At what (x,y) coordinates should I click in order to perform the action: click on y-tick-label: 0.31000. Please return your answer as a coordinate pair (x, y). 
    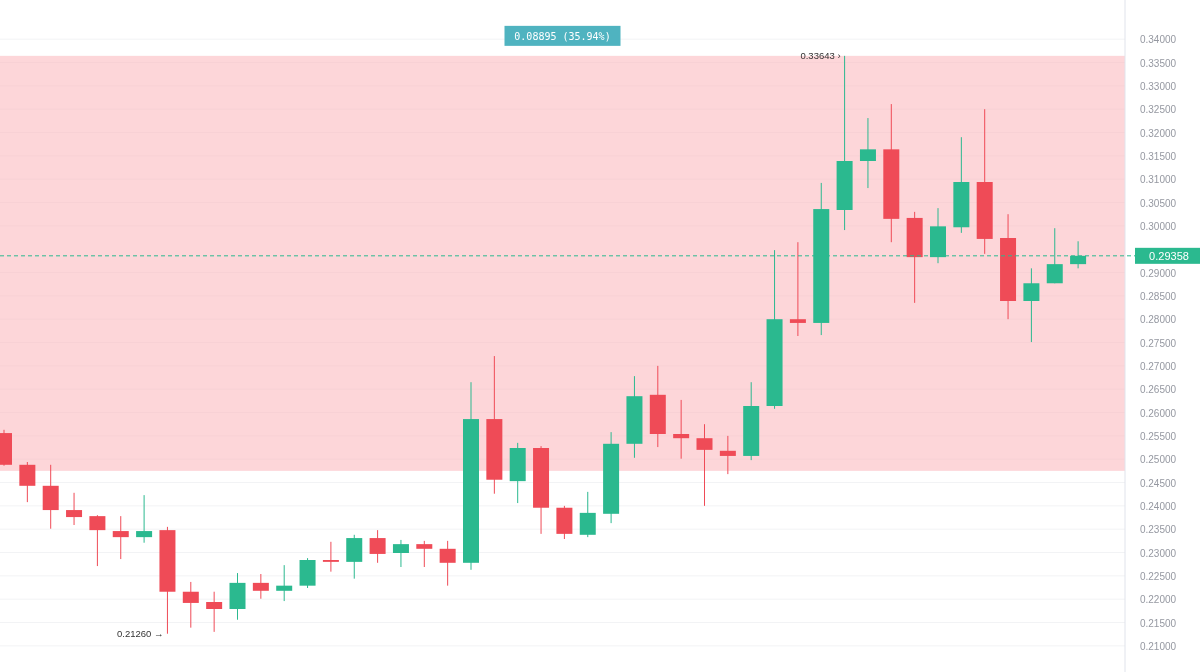
    Looking at the image, I should click on (1158, 180).